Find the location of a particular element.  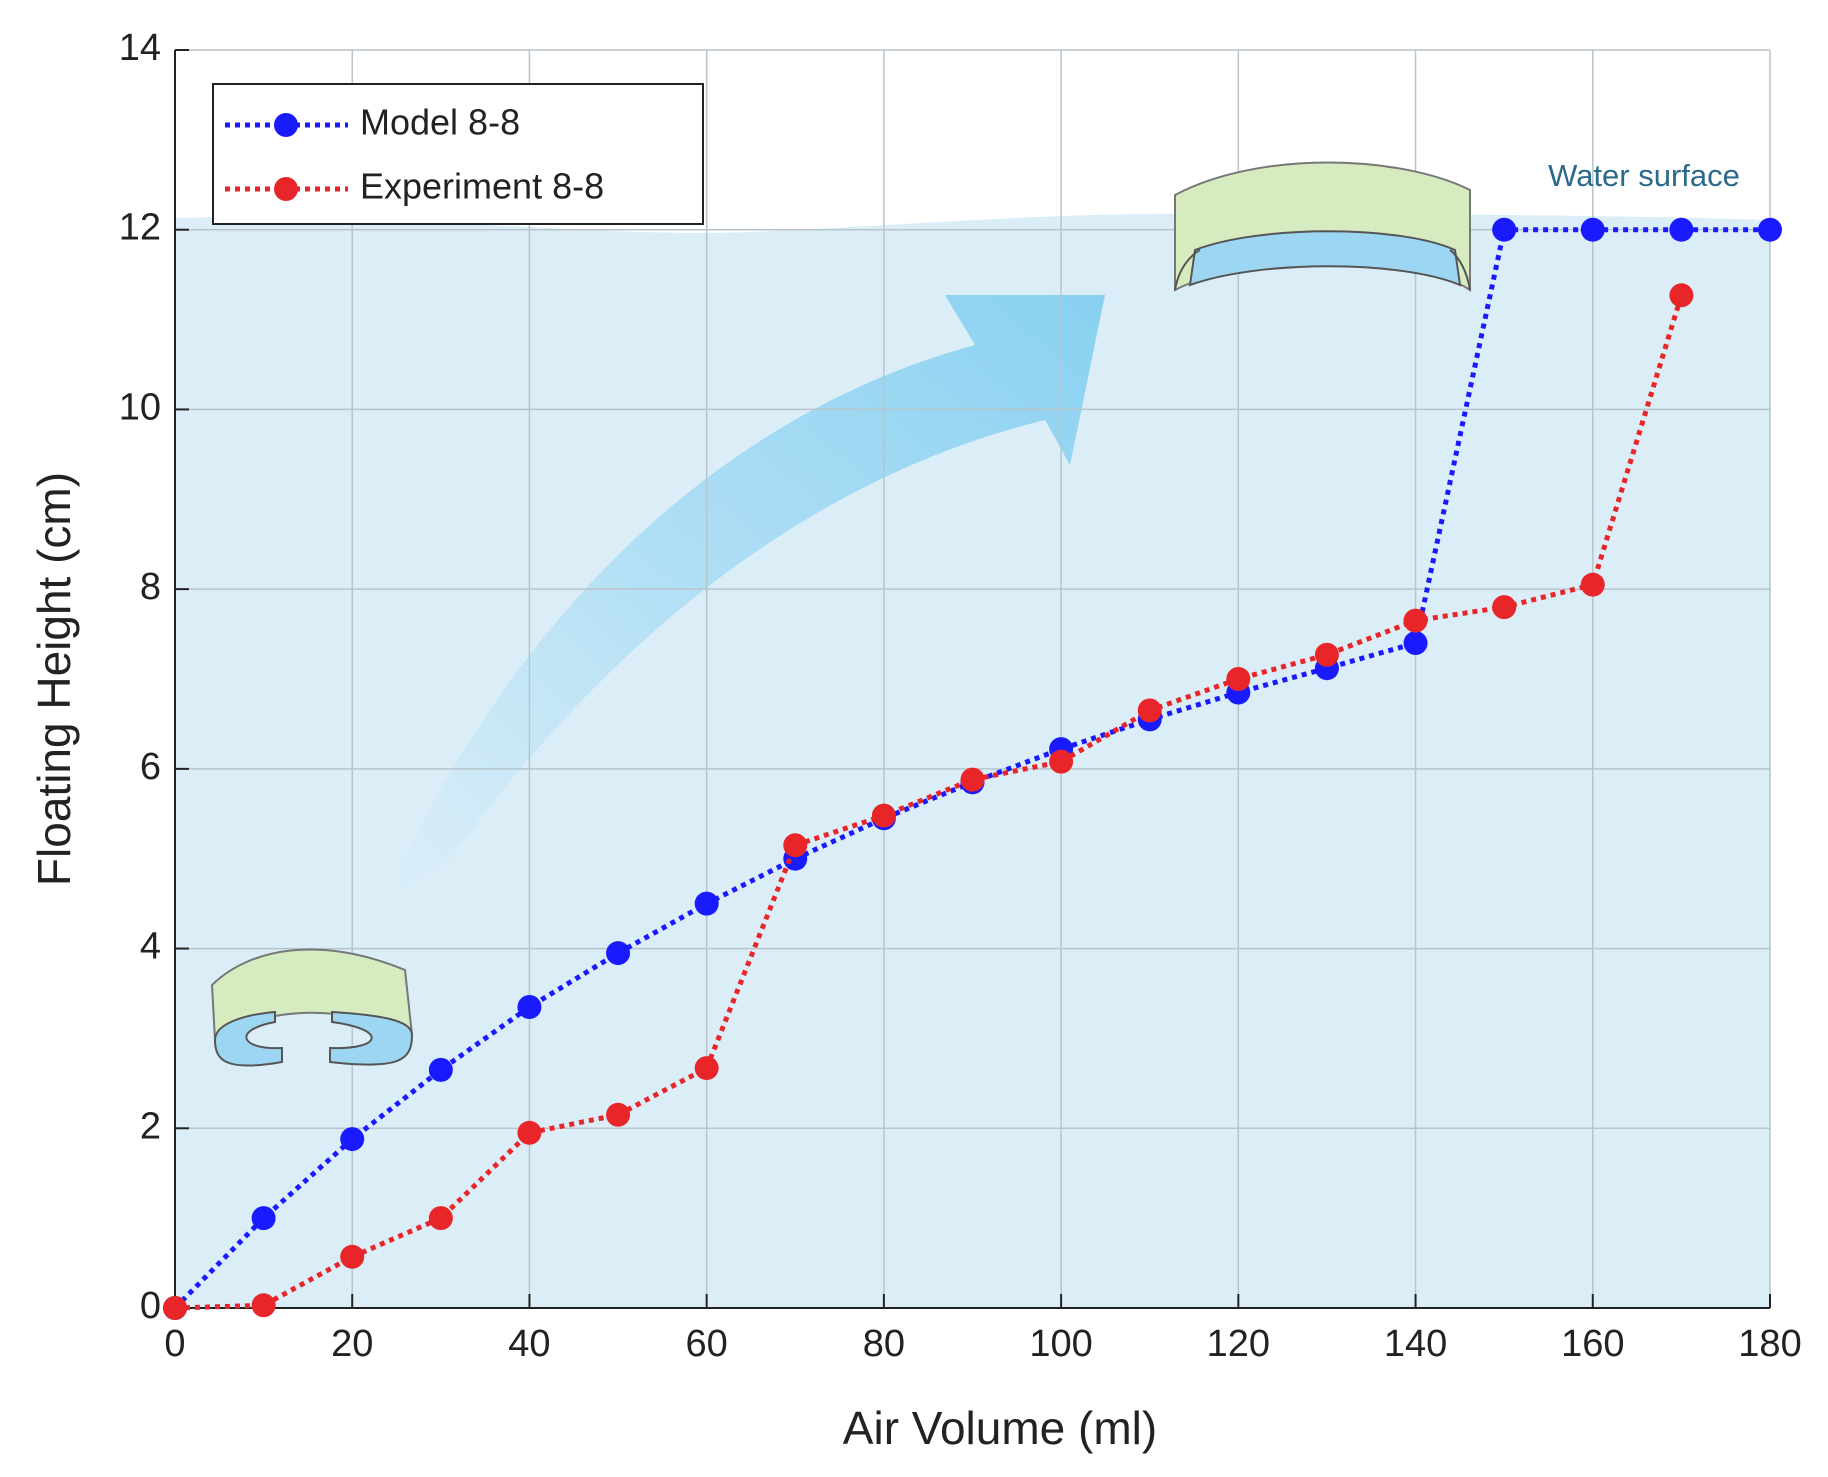

y-tick-label: 12 is located at coordinates (140, 228).